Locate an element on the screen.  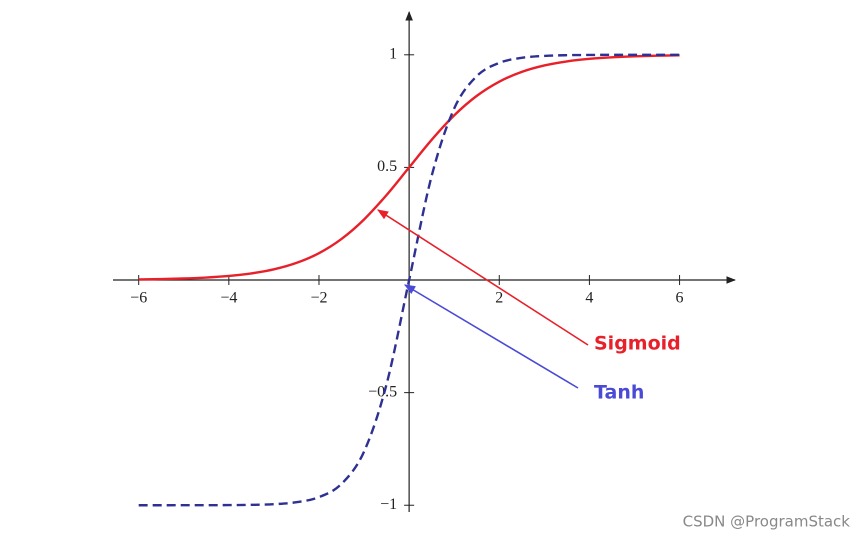
x-tick-label: 6 is located at coordinates (680, 298).